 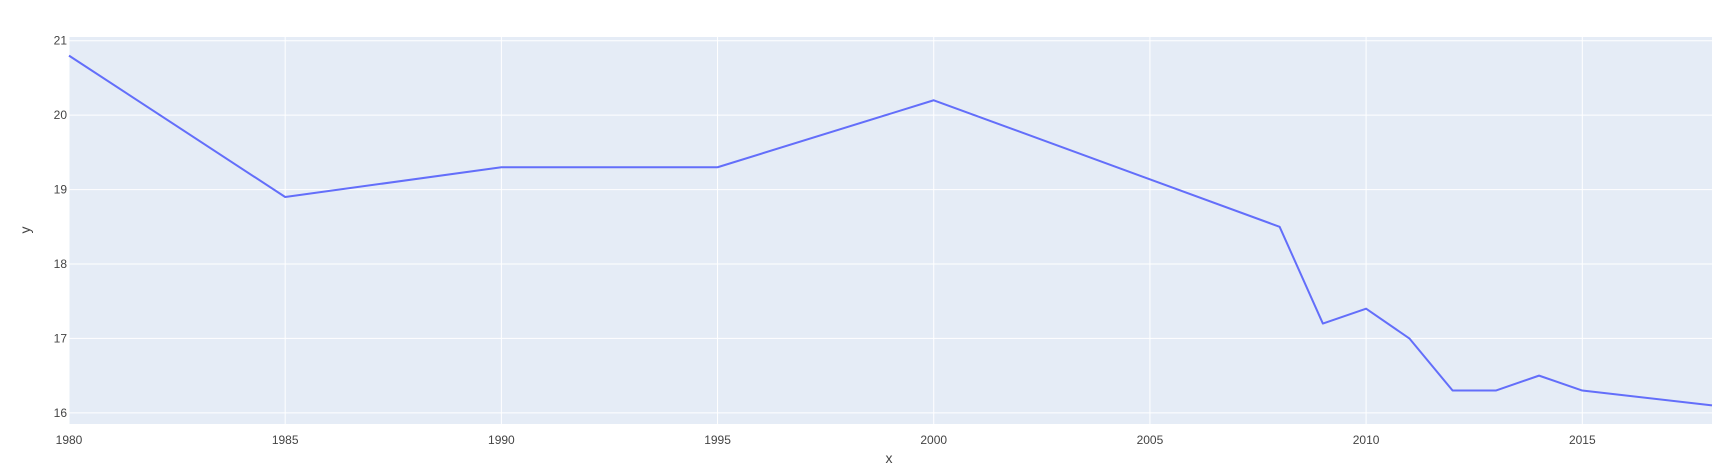 What do you see at coordinates (61, 227) in the screenshot?
I see `y-axis-ticks: 16 17 18 19 20 21` at bounding box center [61, 227].